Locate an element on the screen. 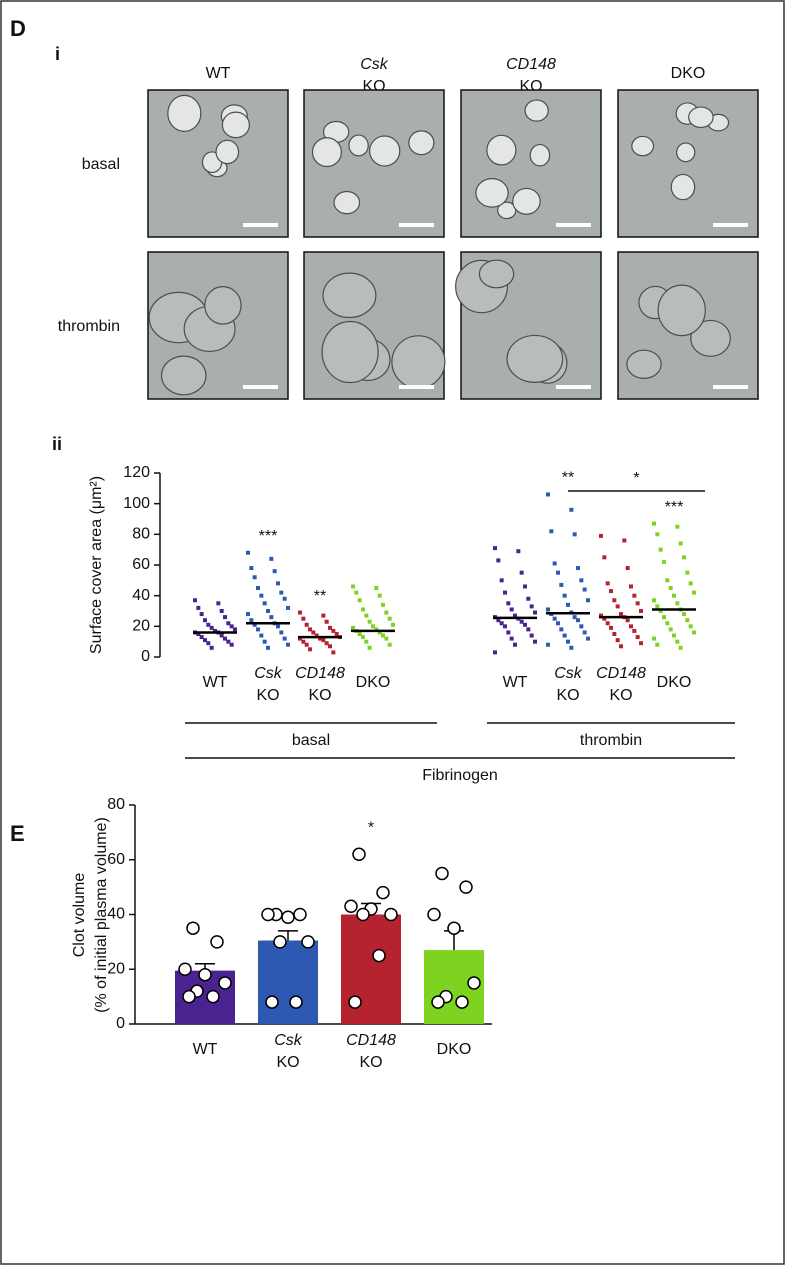 The width and height of the screenshot is (785, 1265). subpanel-label: i is located at coordinates (57, 54).